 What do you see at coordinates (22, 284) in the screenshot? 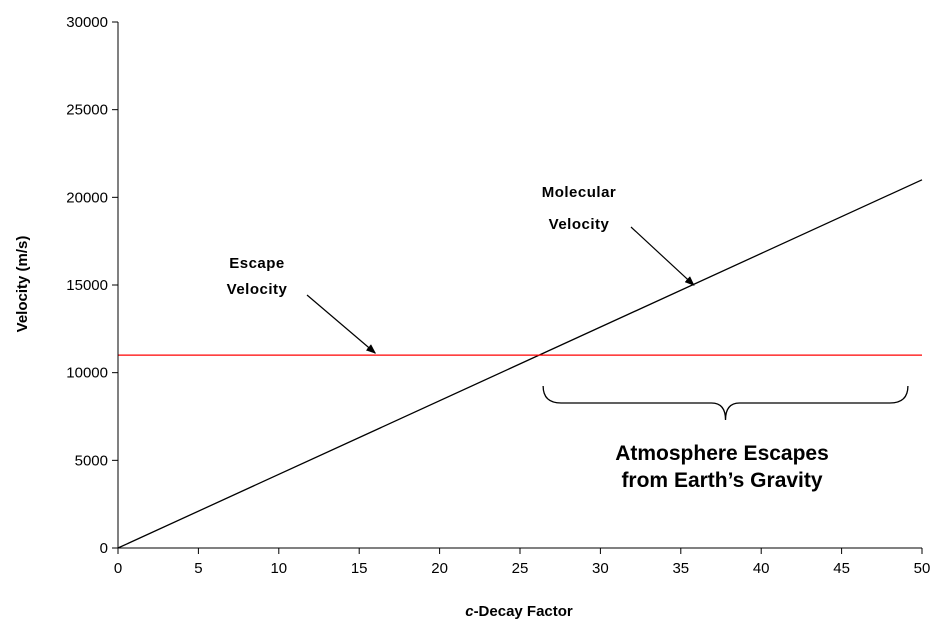
I see `y-axis-title: Velocity (m/s)` at bounding box center [22, 284].